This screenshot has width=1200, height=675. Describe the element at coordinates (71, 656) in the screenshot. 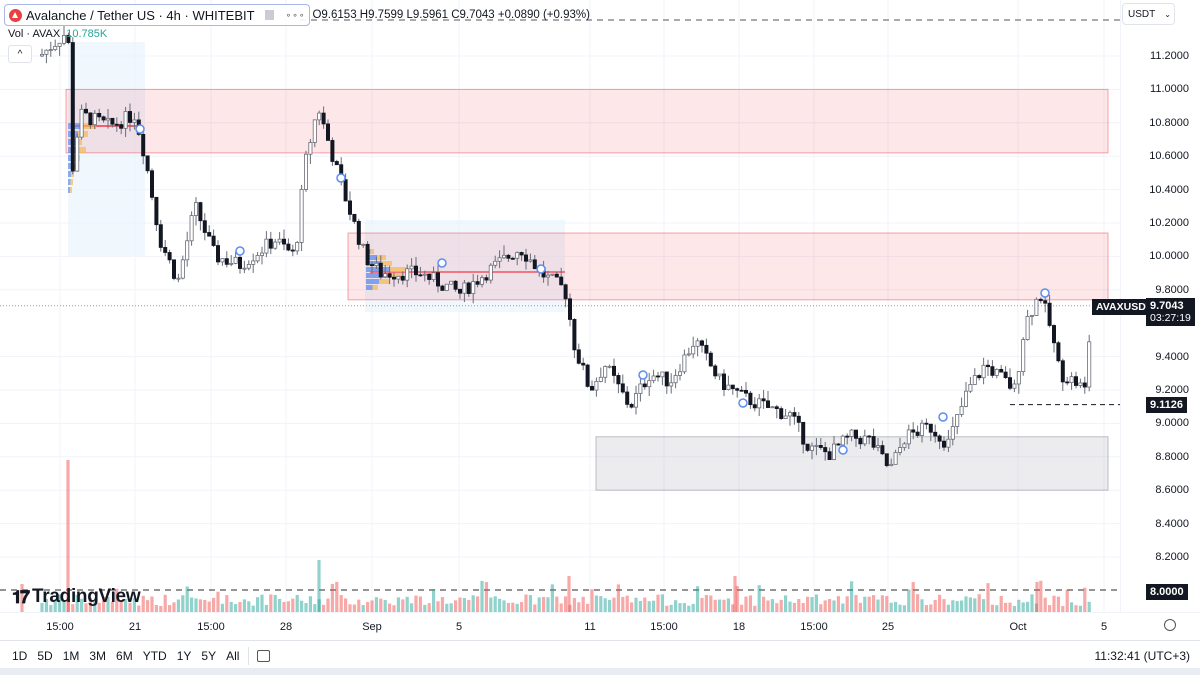

I see `range-button-1m: 1M` at that location.